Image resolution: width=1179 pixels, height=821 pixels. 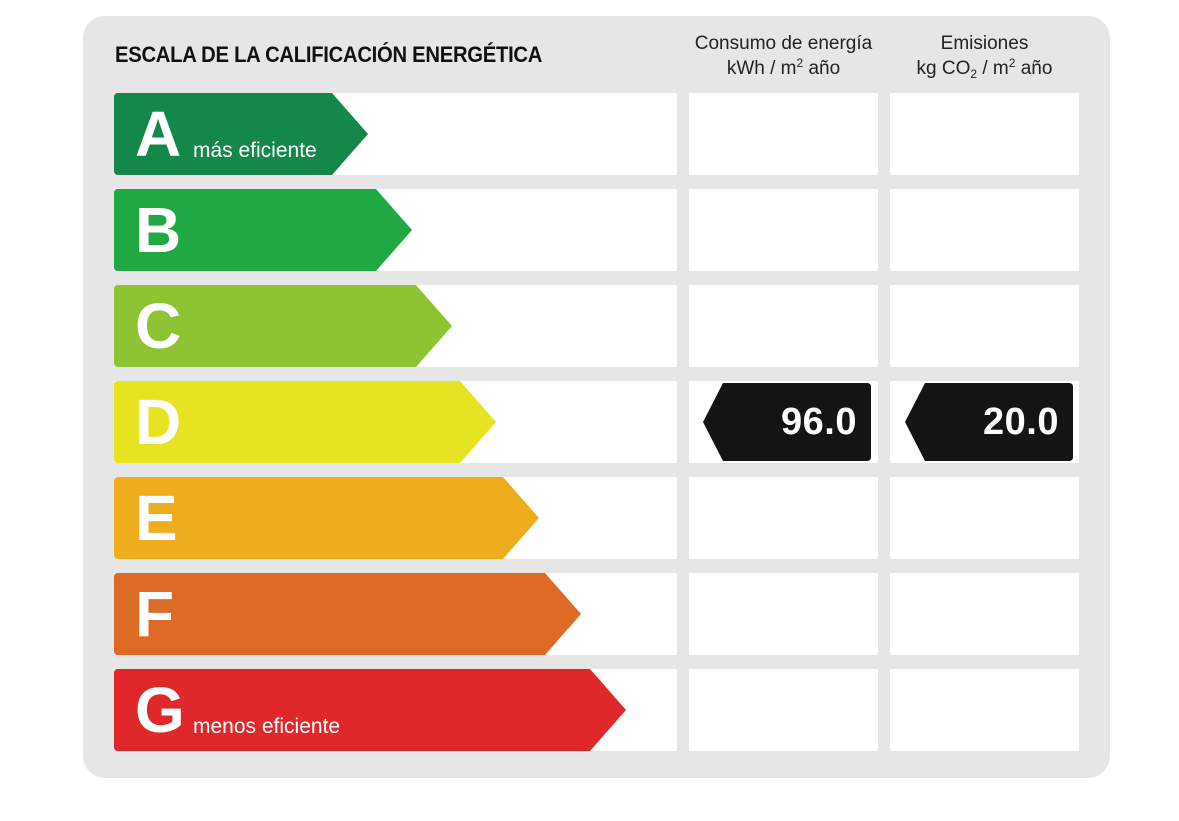 I want to click on emisiones-cell-e, so click(x=984, y=518).